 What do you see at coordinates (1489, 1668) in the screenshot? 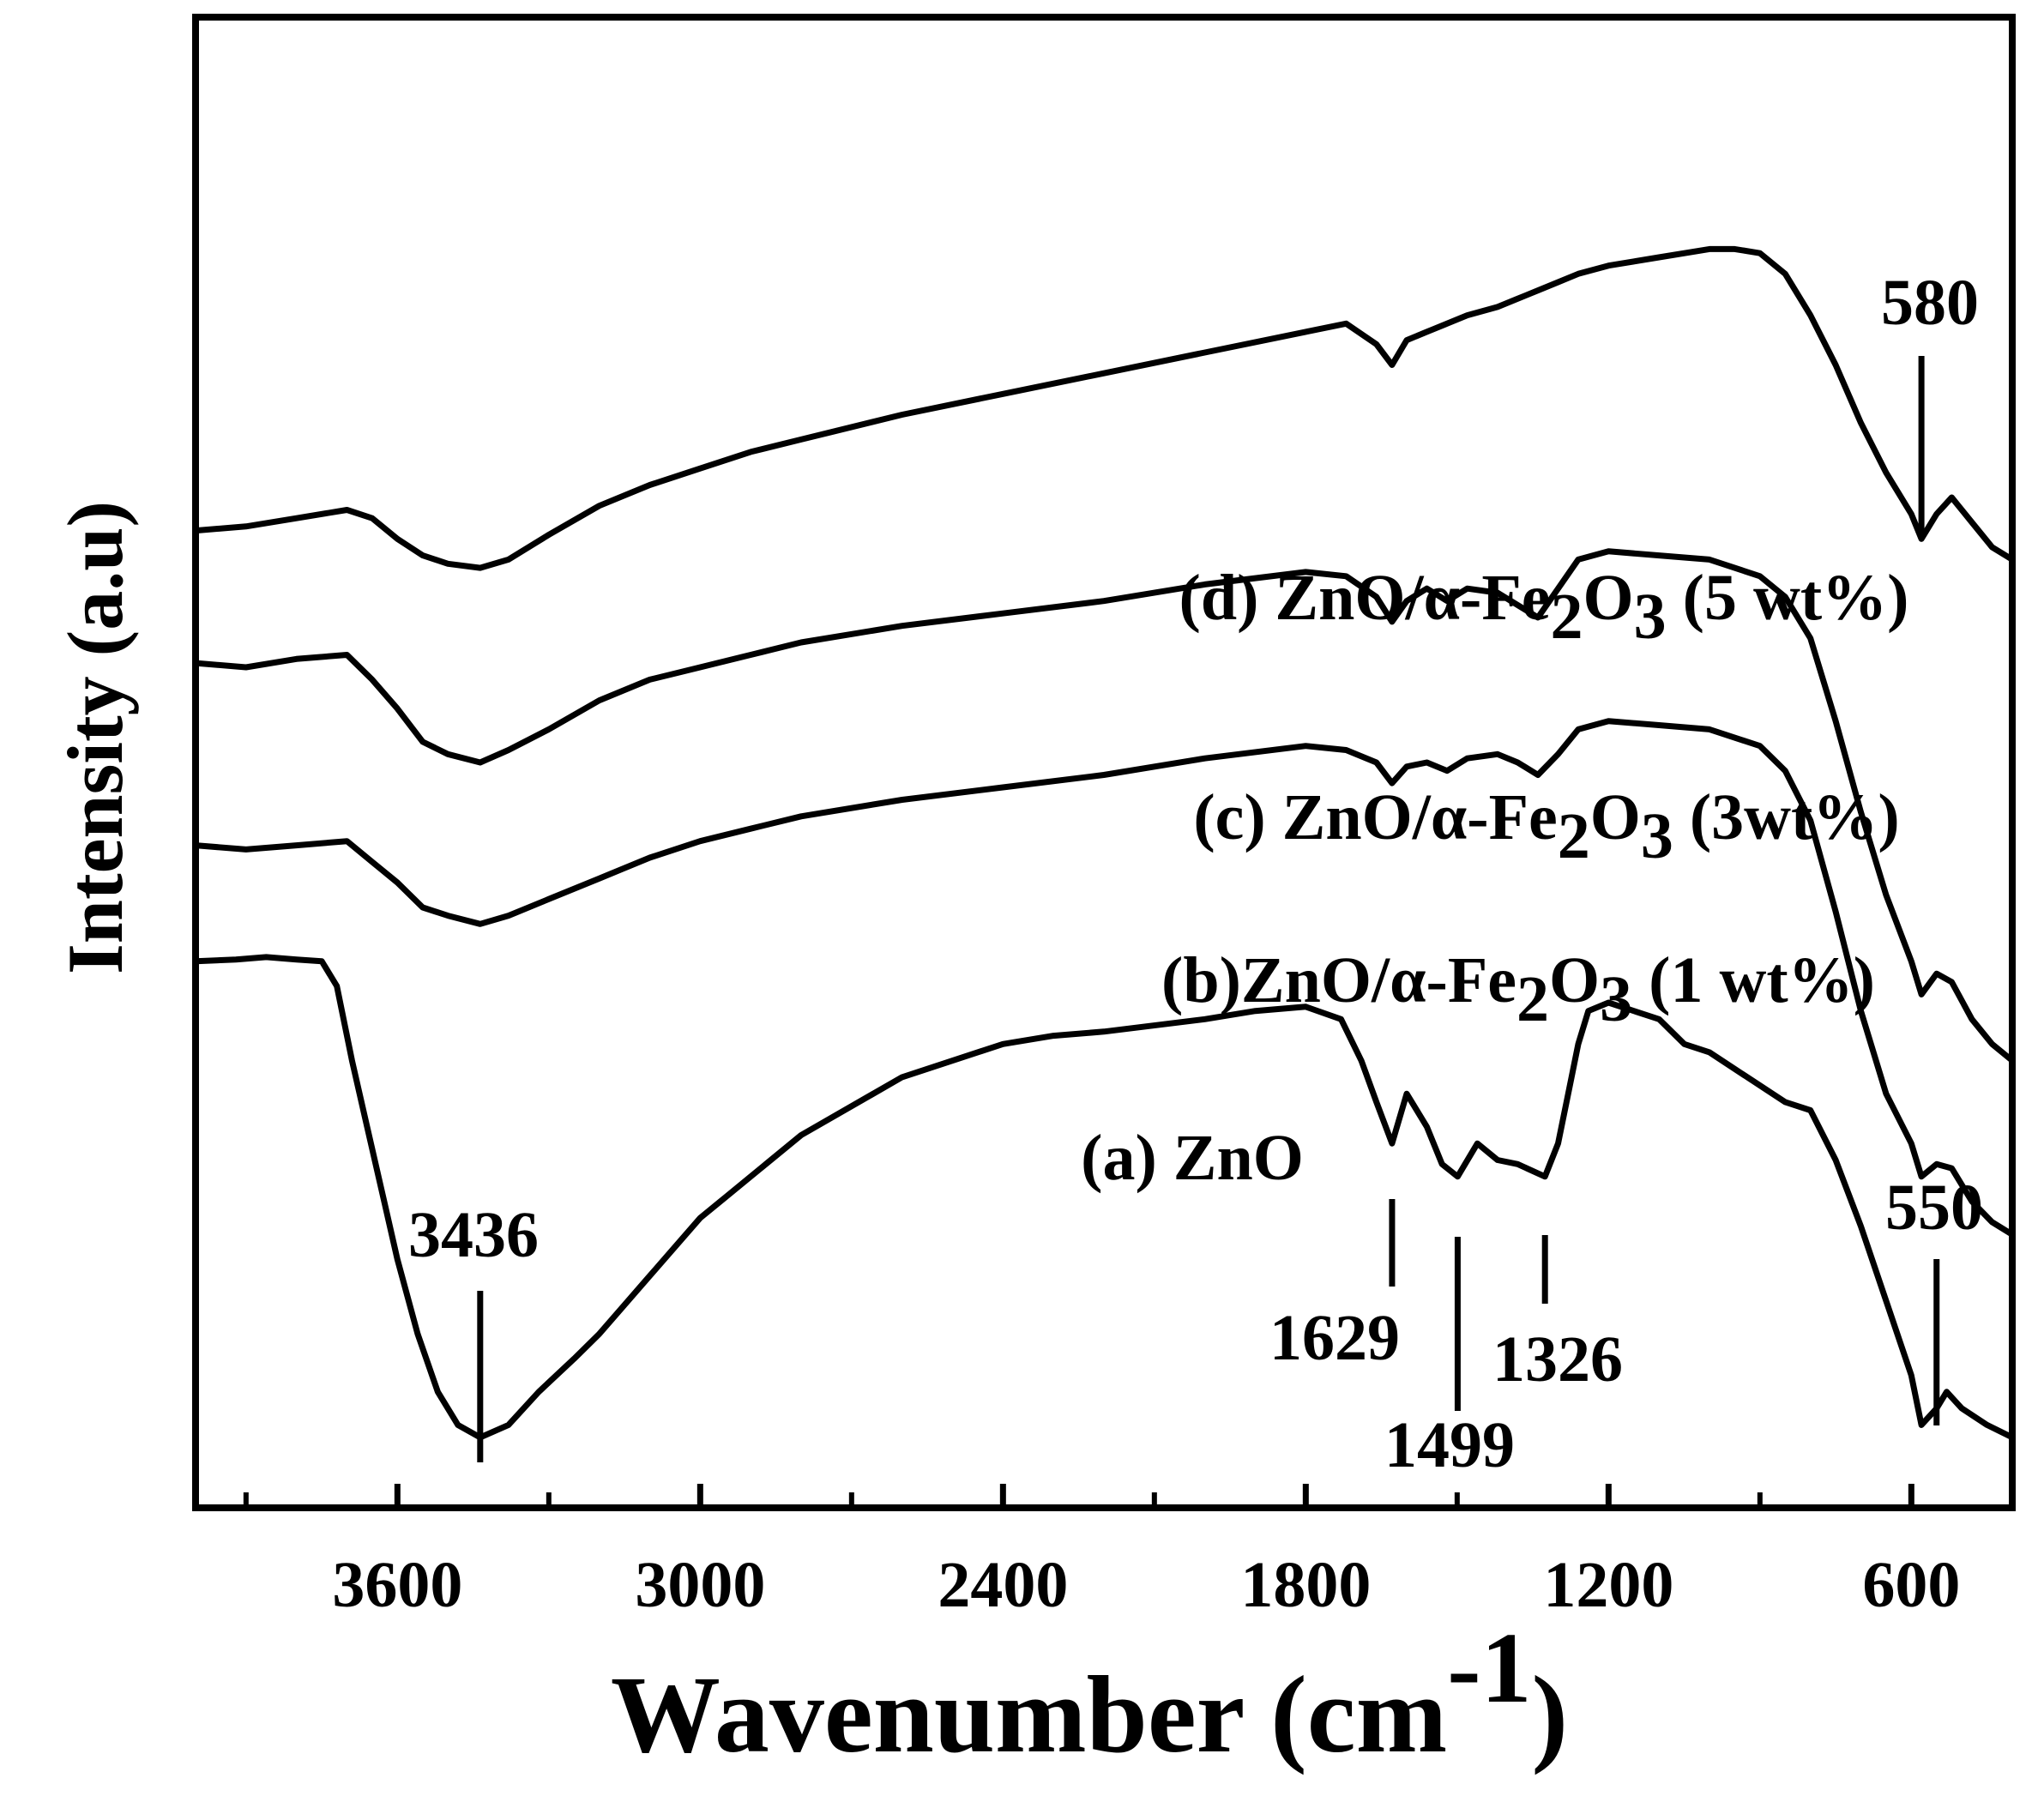
I see `x-axis-title-superscript: -1` at bounding box center [1489, 1668].